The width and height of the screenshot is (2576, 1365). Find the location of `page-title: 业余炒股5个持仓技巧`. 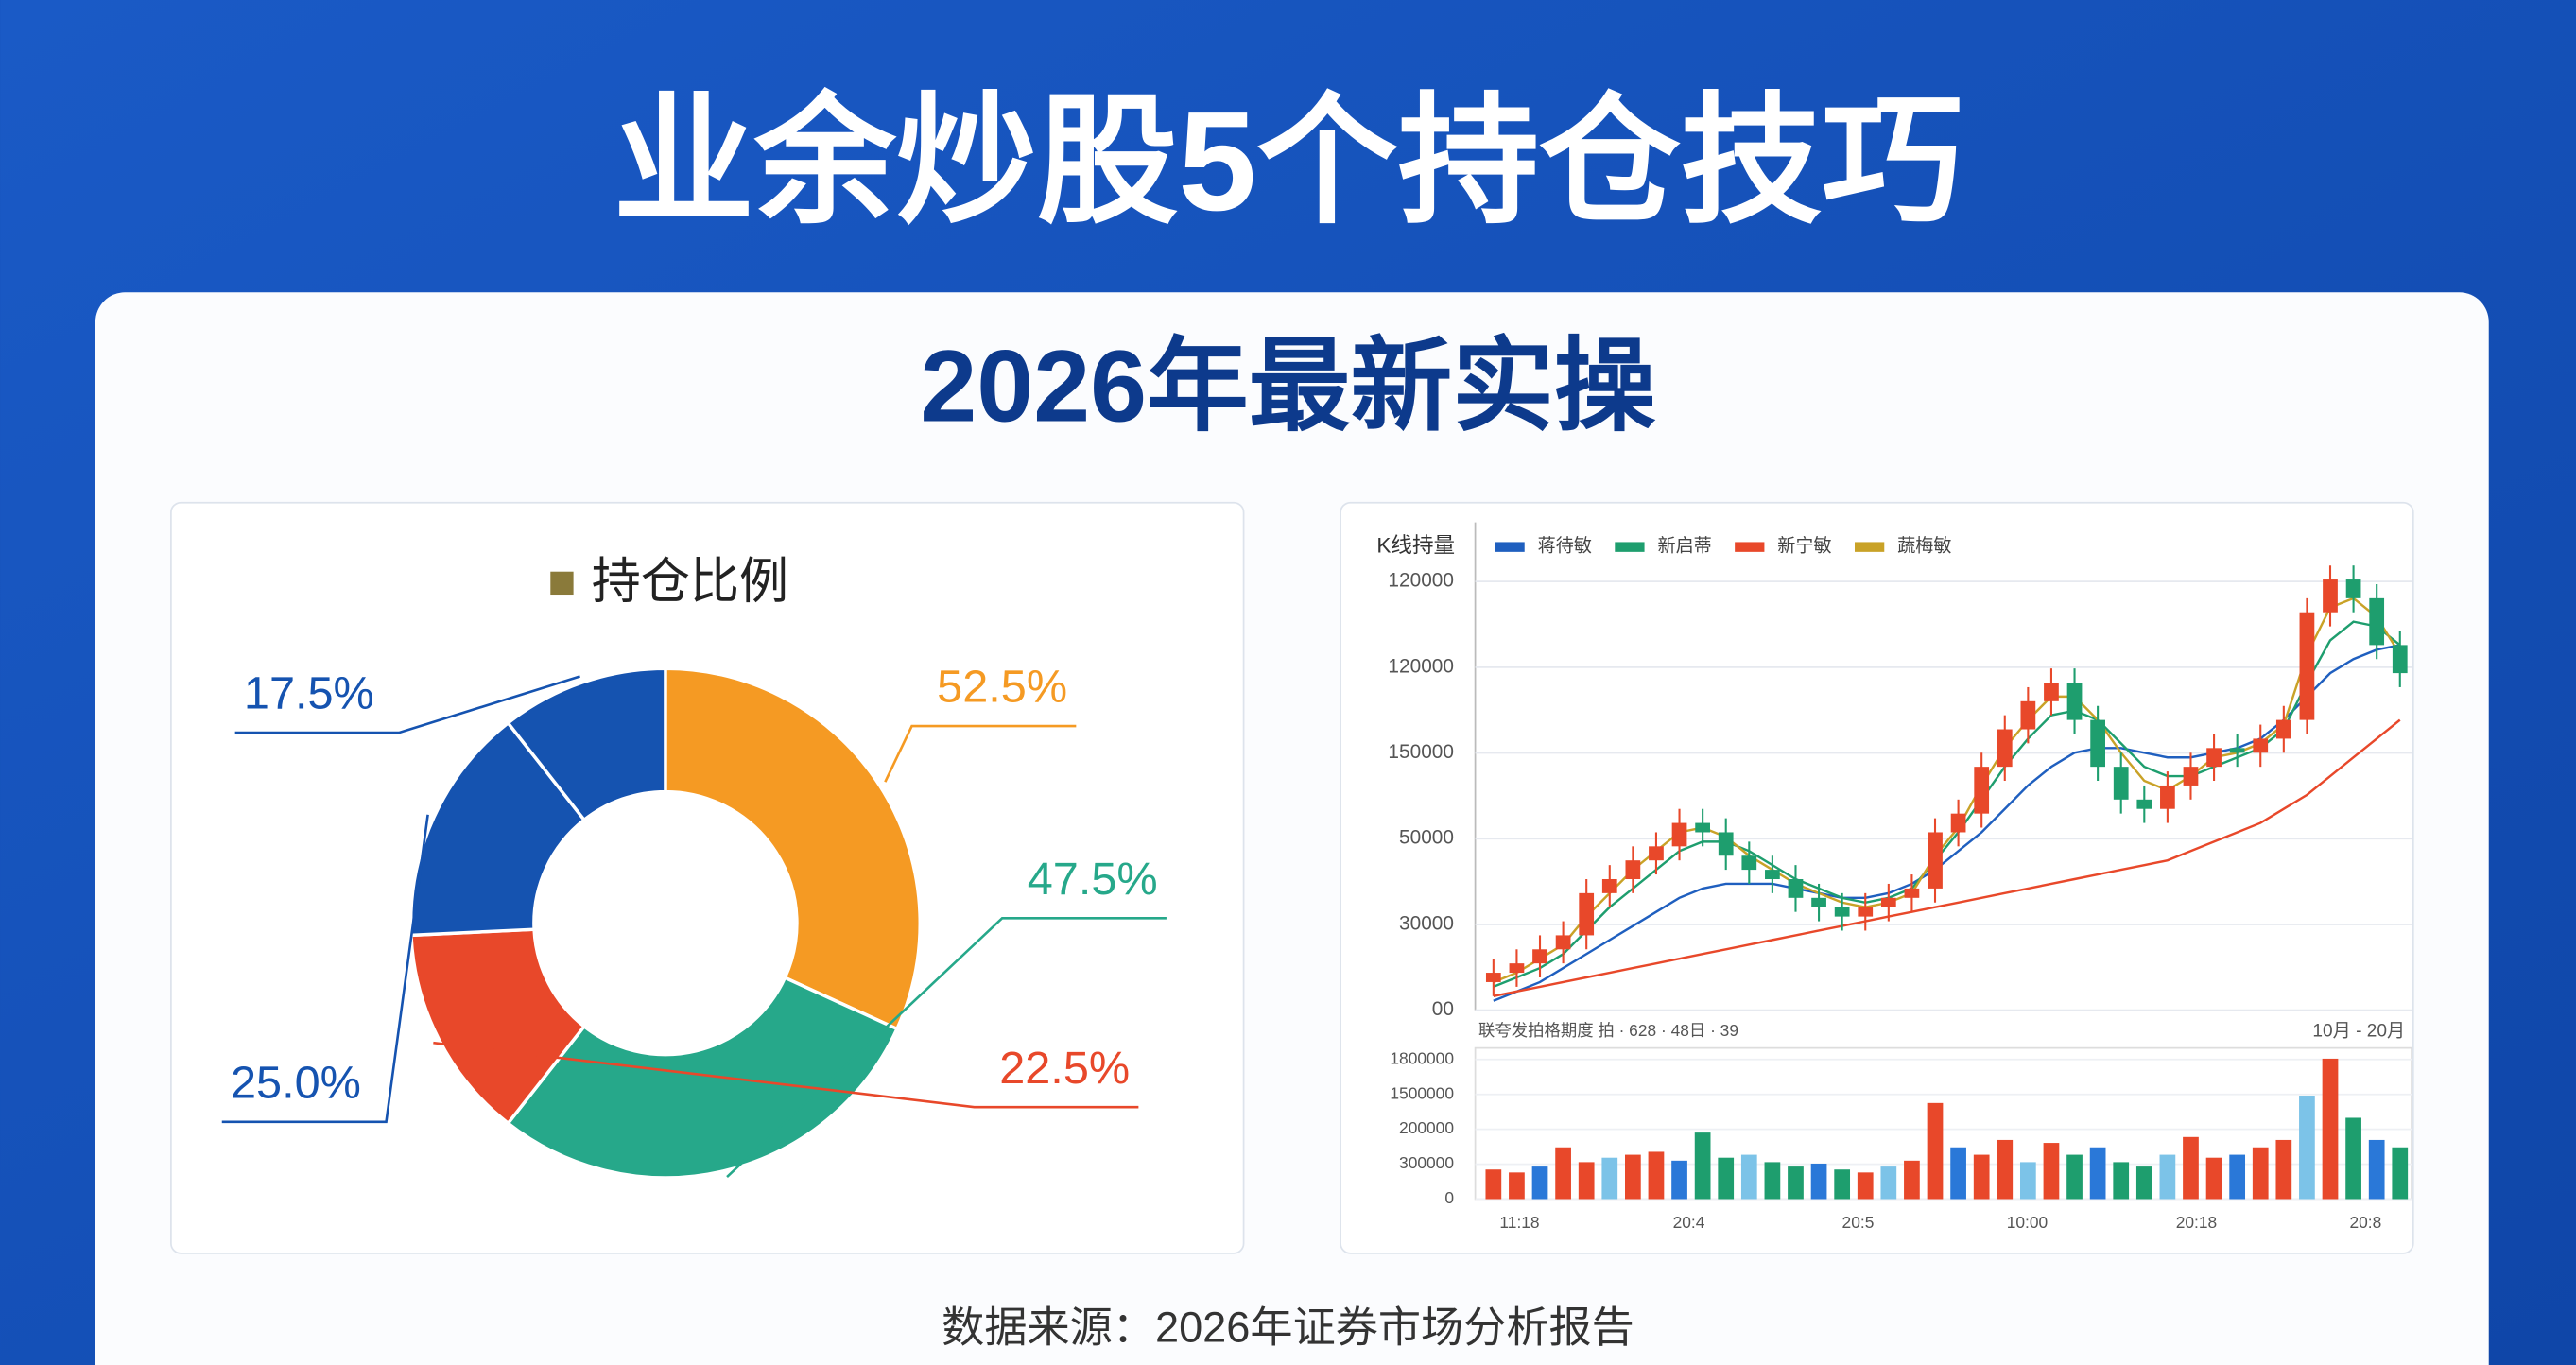

page-title: 业余炒股5个持仓技巧 is located at coordinates (1288, 161).